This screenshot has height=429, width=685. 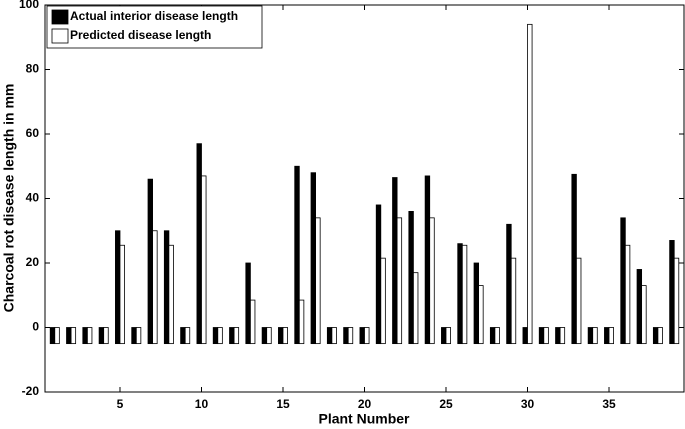 I want to click on legend-box, so click(x=154, y=27).